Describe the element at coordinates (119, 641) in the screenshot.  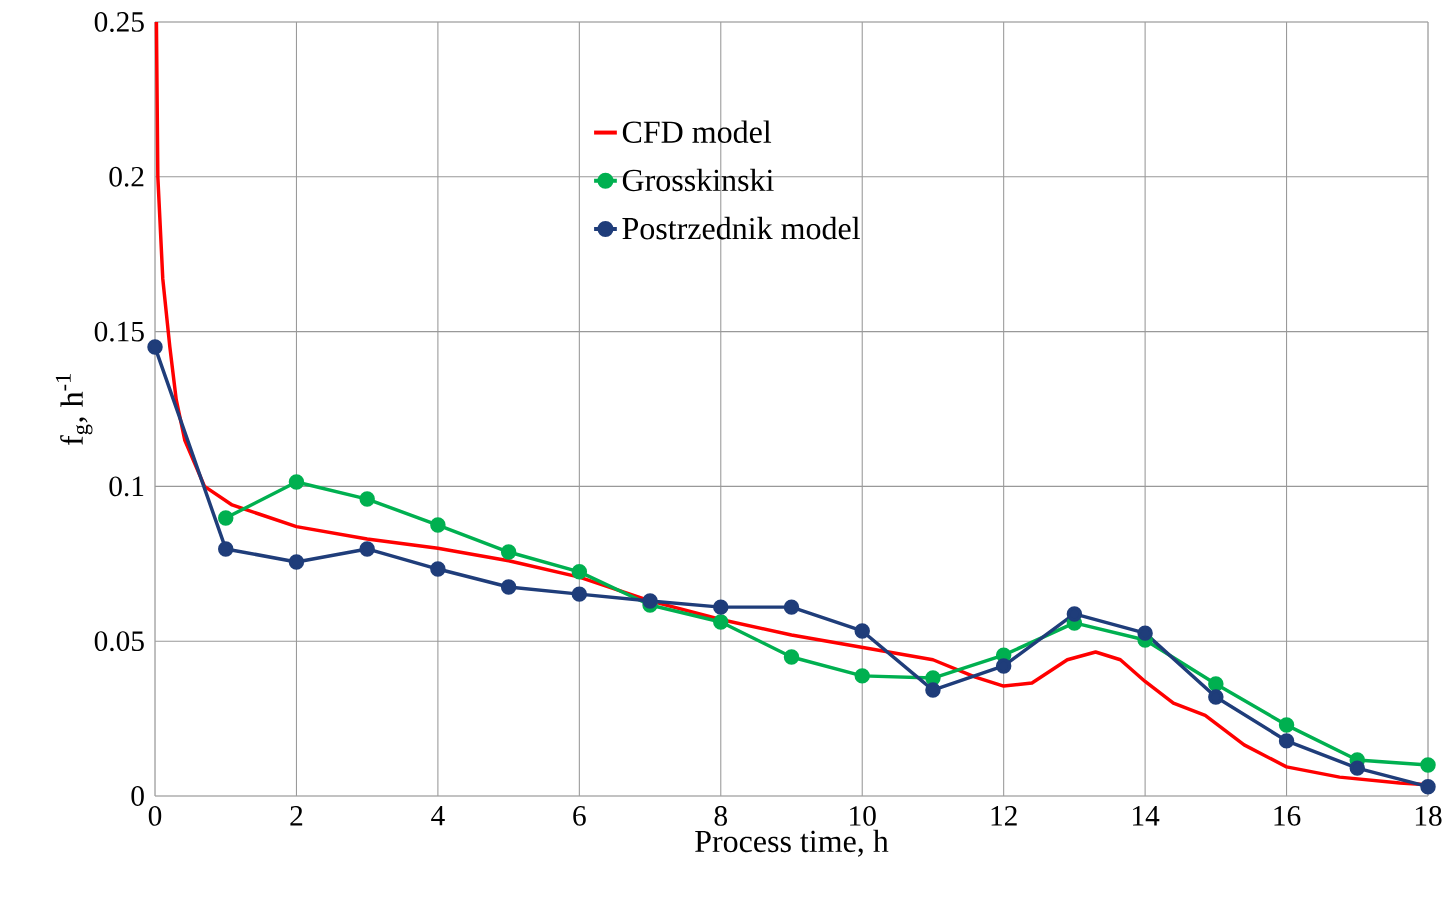
I see `y-tick-label: 0.05` at that location.